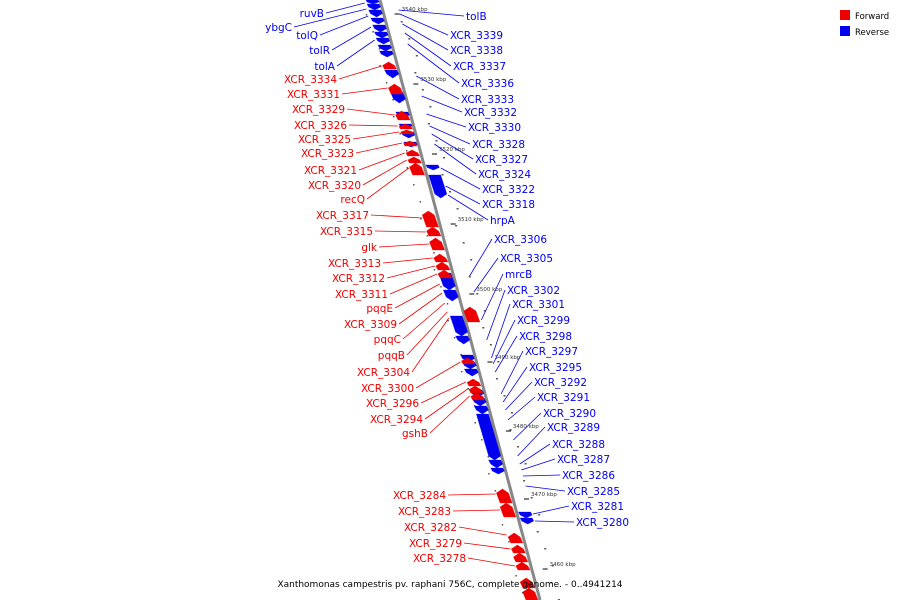  Describe the element at coordinates (602, 523) in the screenshot. I see `gene-label: XCR_3280` at that location.